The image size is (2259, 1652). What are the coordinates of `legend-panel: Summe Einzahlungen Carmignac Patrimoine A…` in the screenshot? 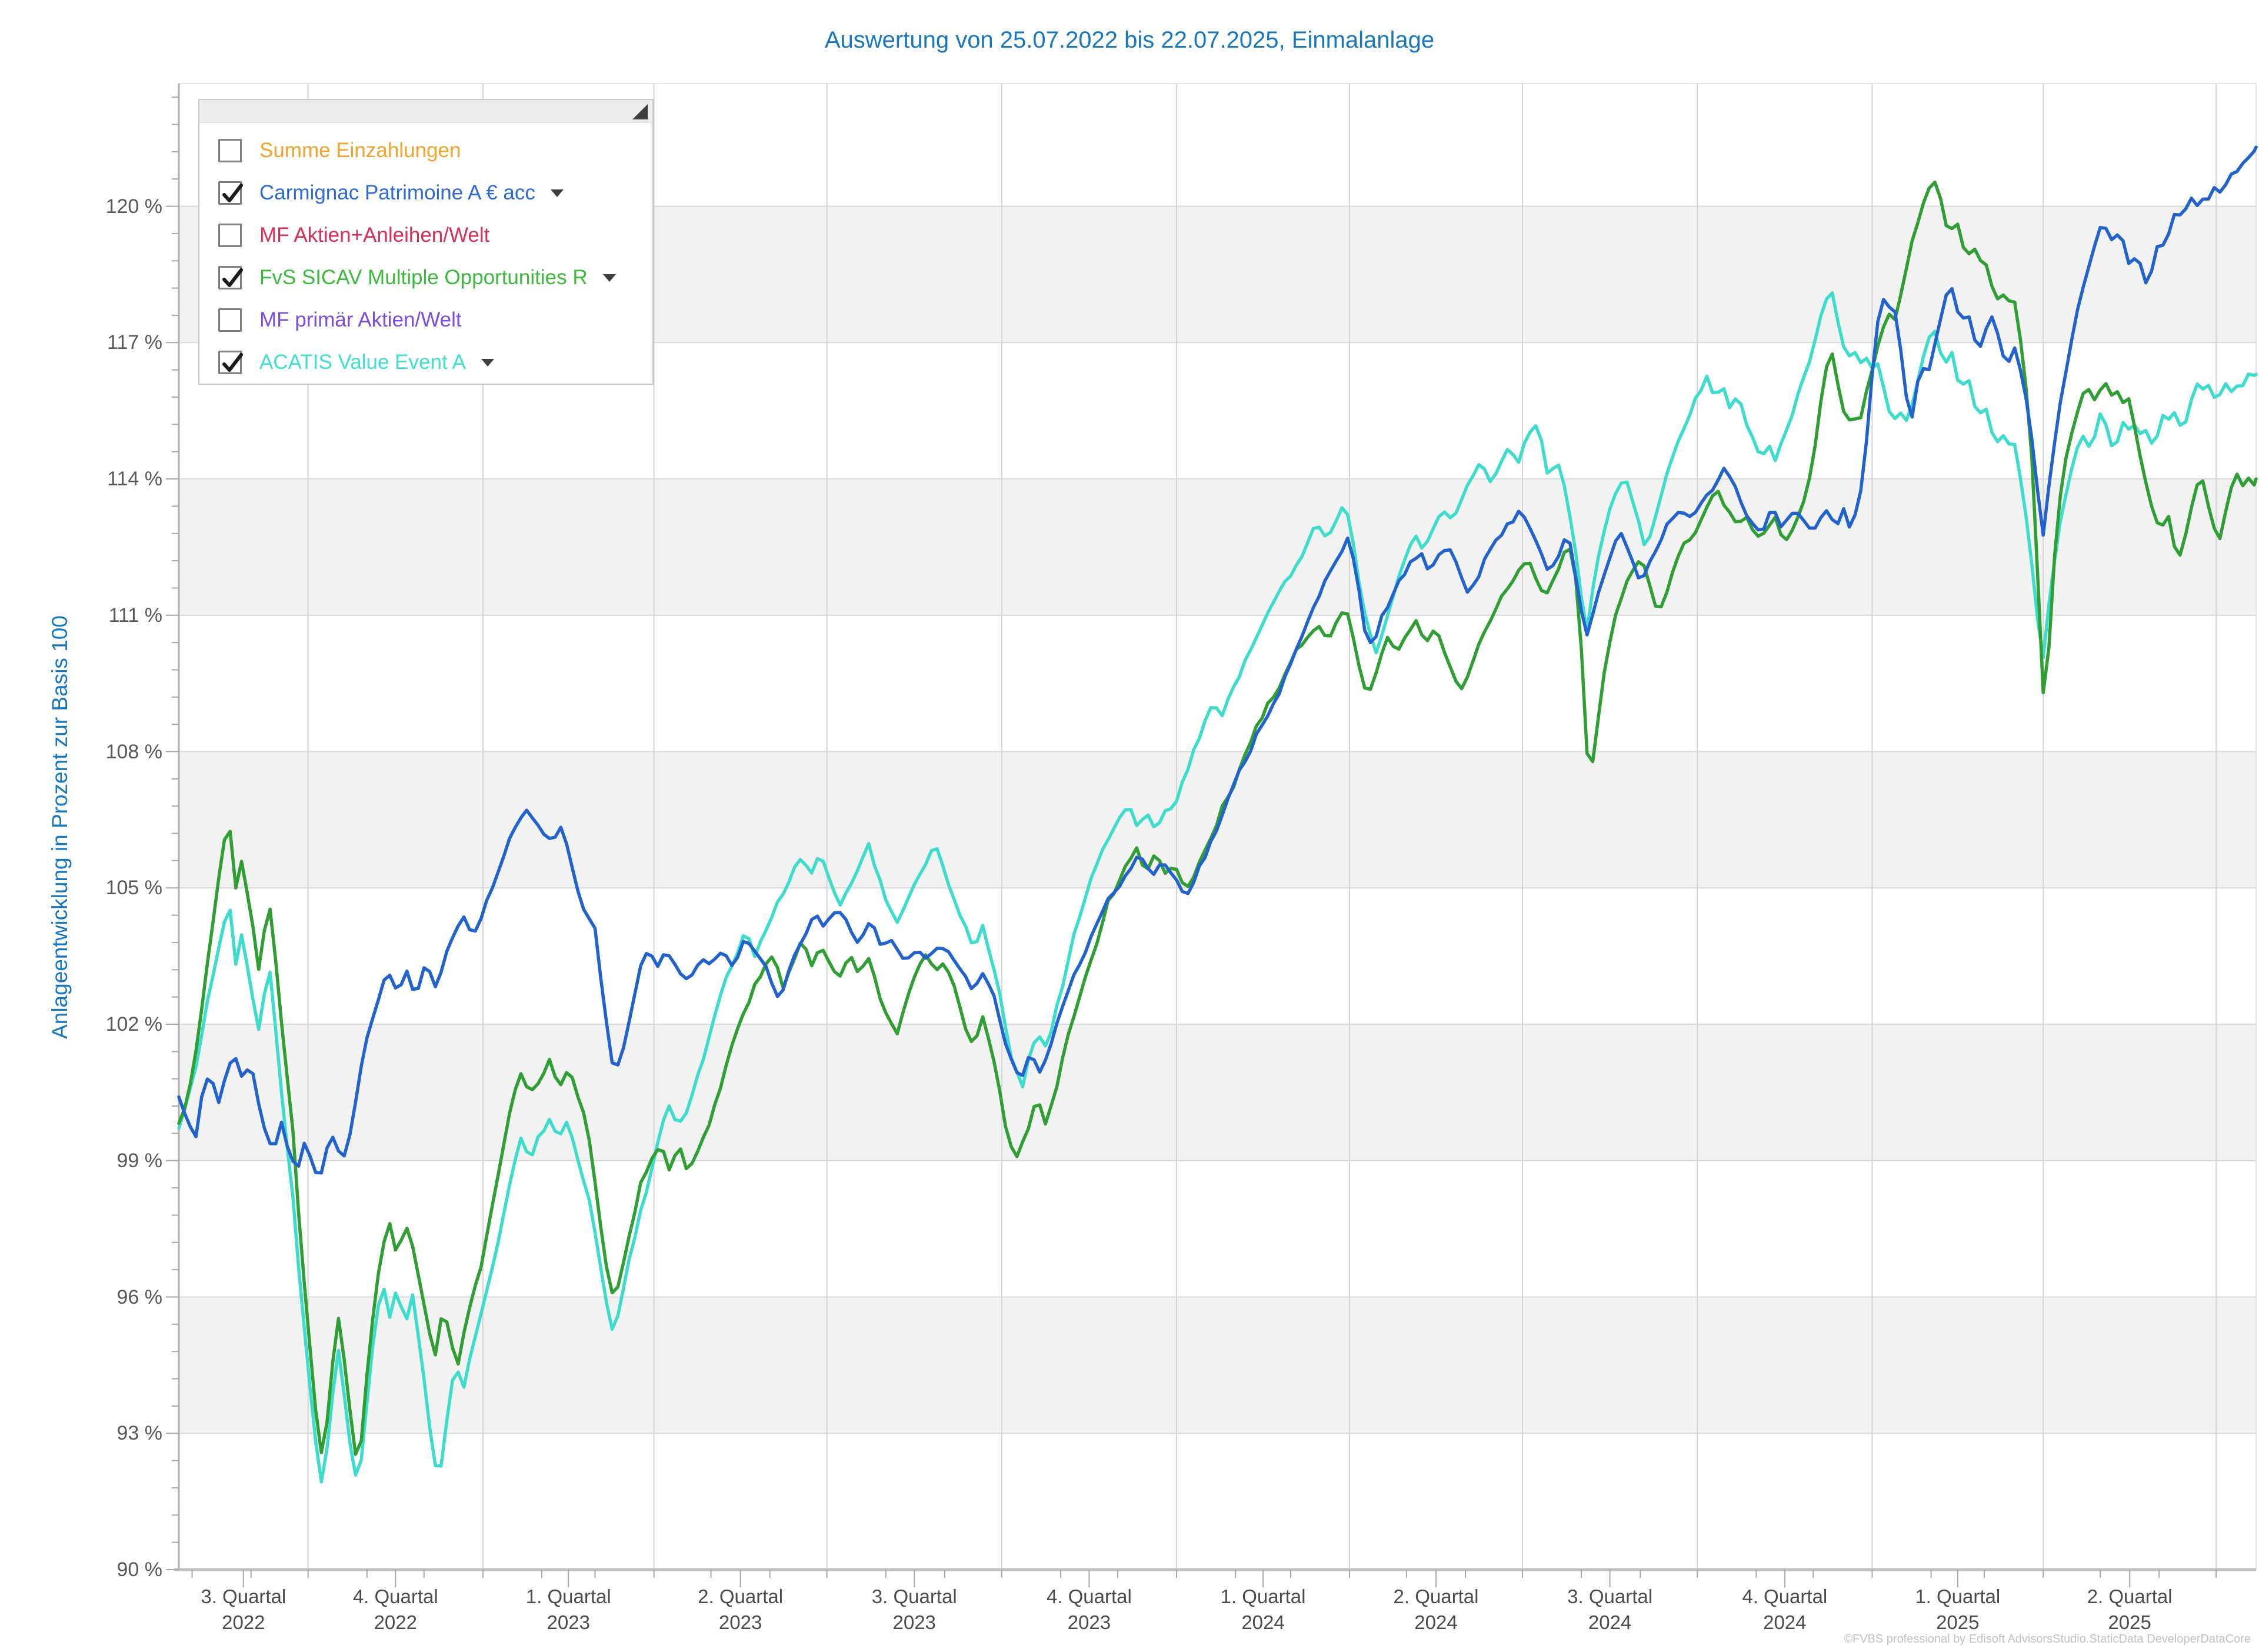 It's located at (426, 242).